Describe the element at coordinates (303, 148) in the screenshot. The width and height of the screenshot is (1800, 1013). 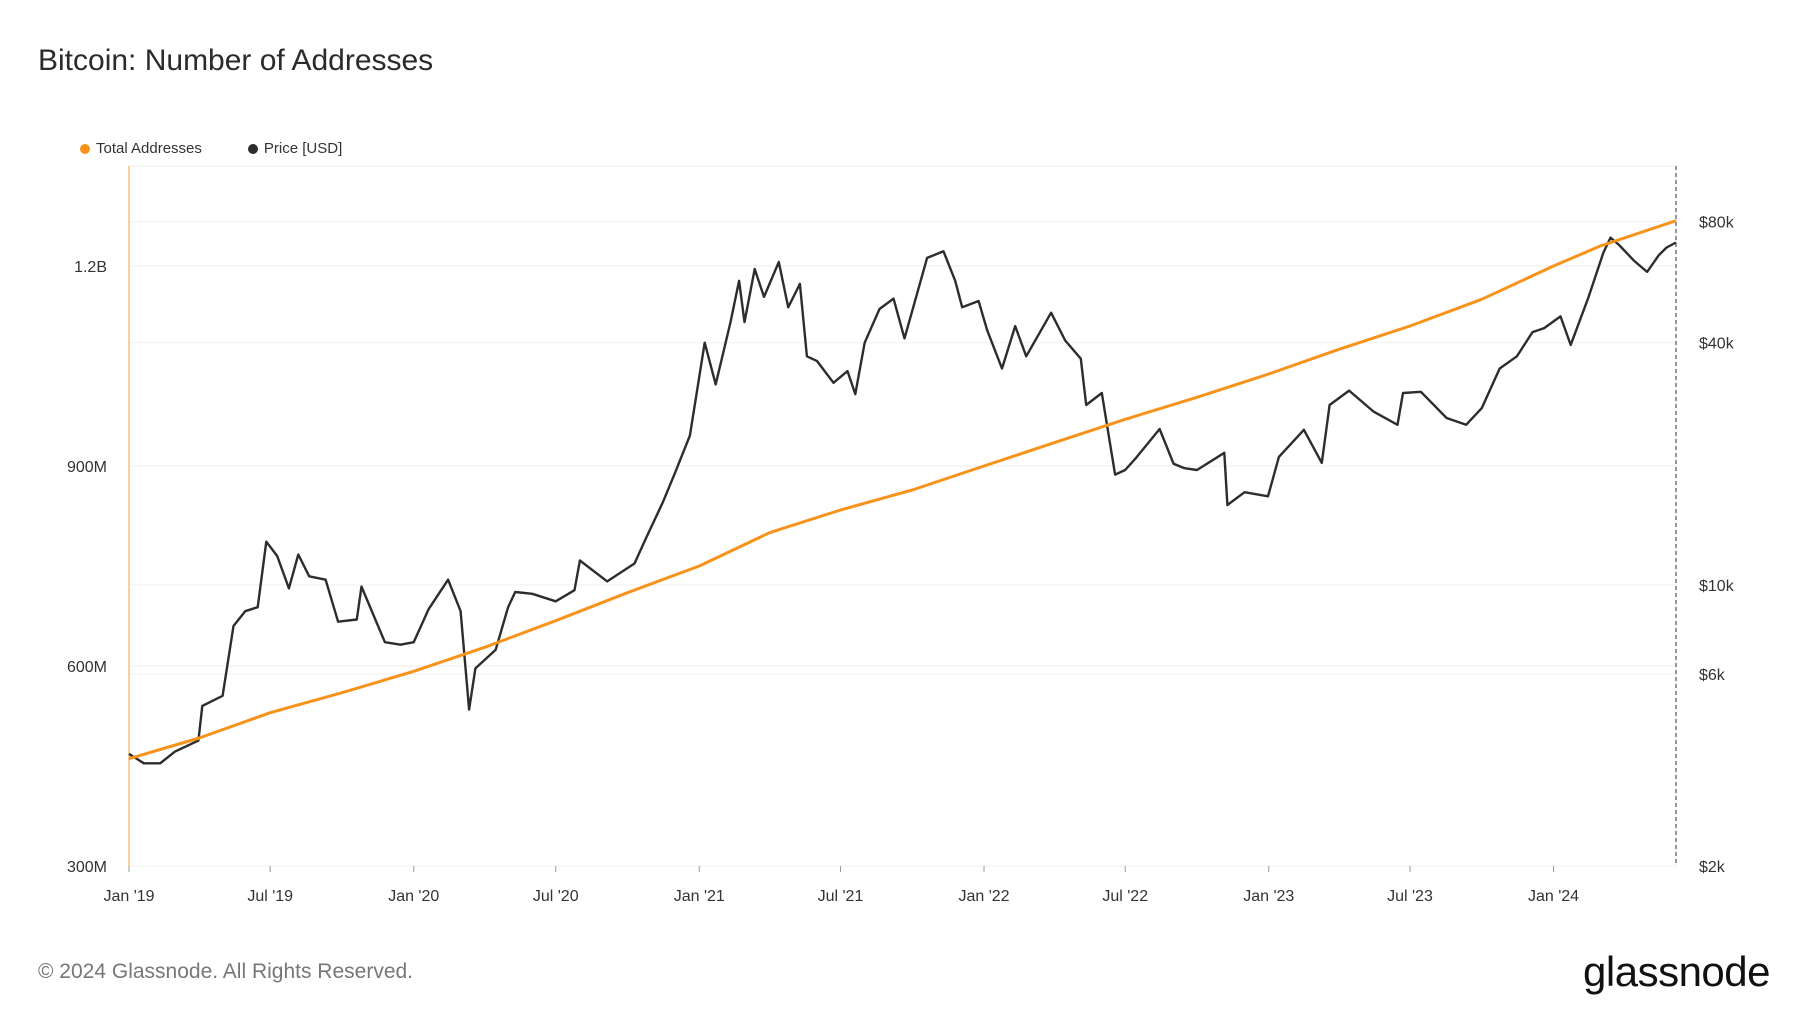
I see `legend-label-price: Price [USD]` at that location.